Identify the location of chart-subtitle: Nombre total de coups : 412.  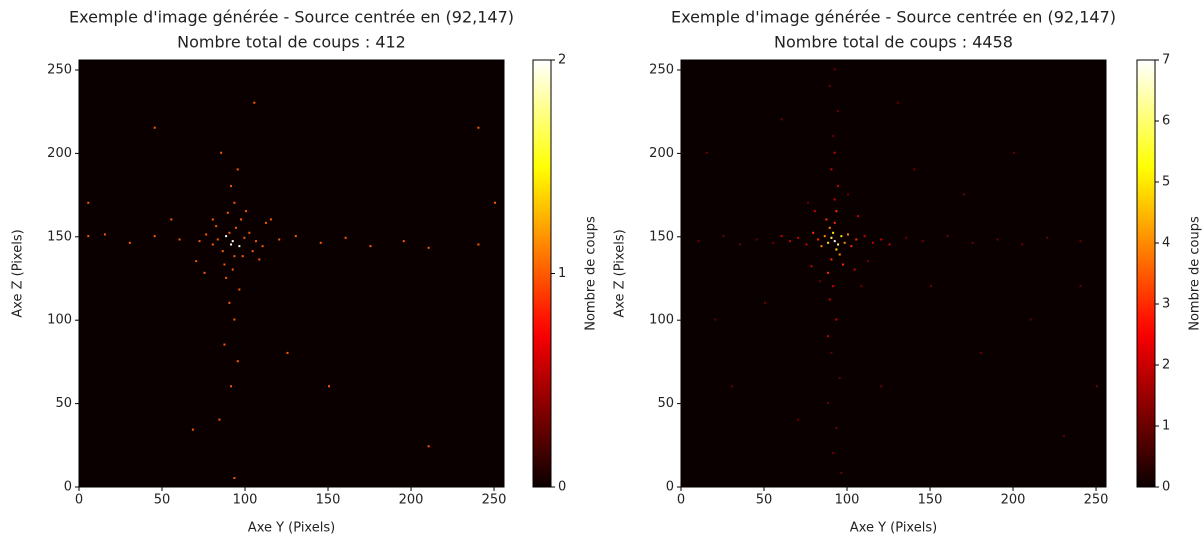
(291, 42).